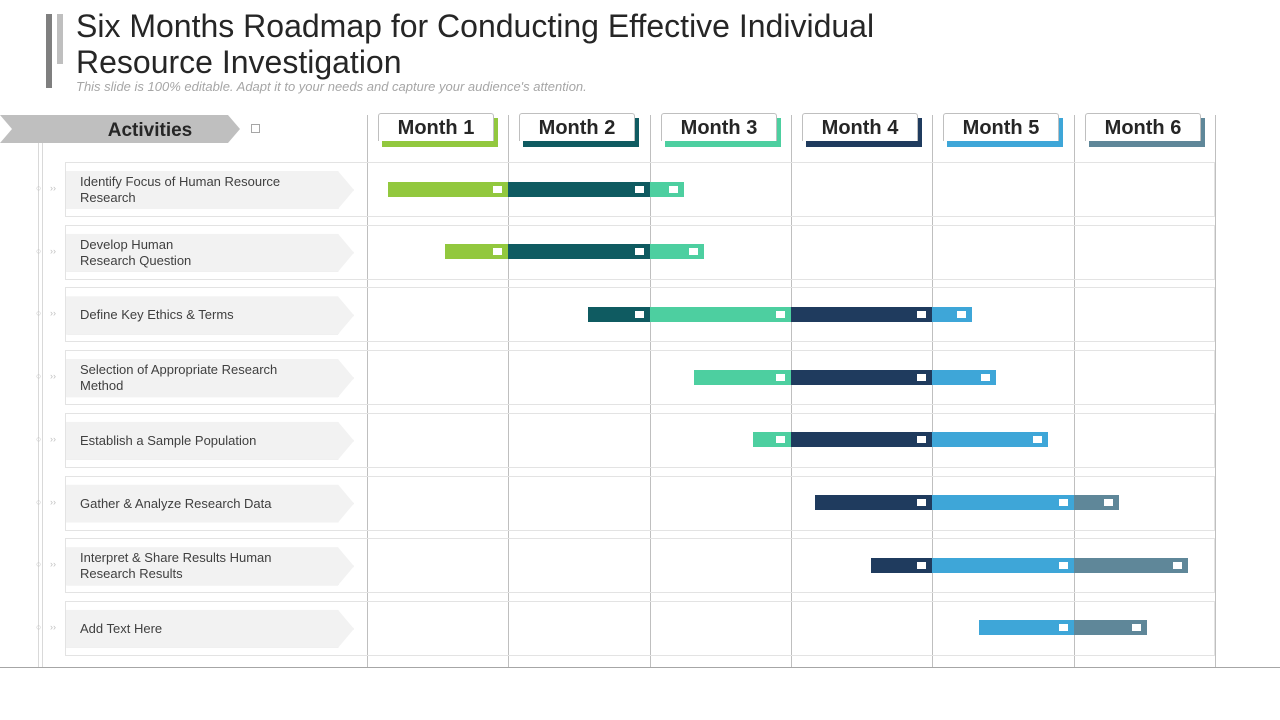 The height and width of the screenshot is (720, 1280). Describe the element at coordinates (210, 628) in the screenshot. I see `activity-item: Add Text Here` at that location.